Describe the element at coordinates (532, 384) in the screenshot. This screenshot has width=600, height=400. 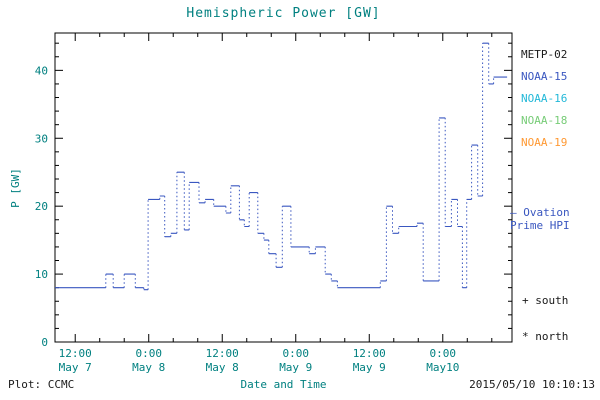
I see `timestamp: 2015/05/10 10:10:13` at that location.